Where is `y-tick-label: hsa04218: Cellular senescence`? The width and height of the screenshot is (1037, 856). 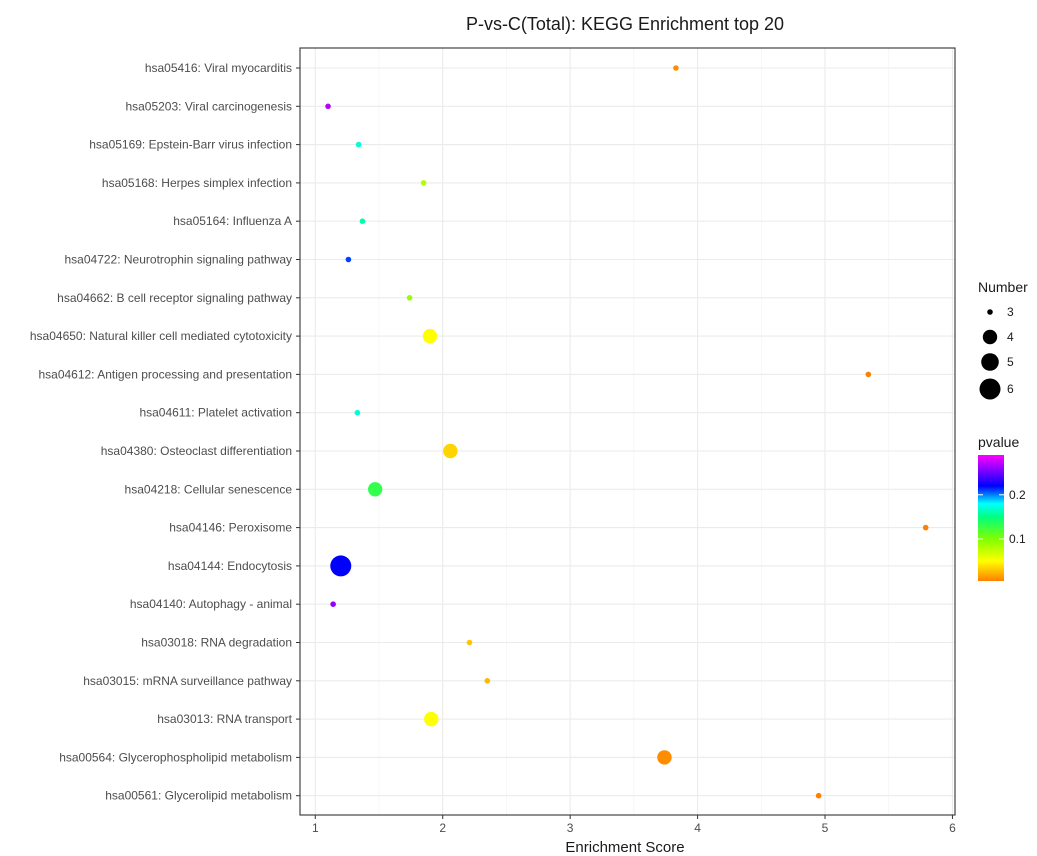
y-tick-label: hsa04218: Cellular senescence is located at coordinates (209, 489).